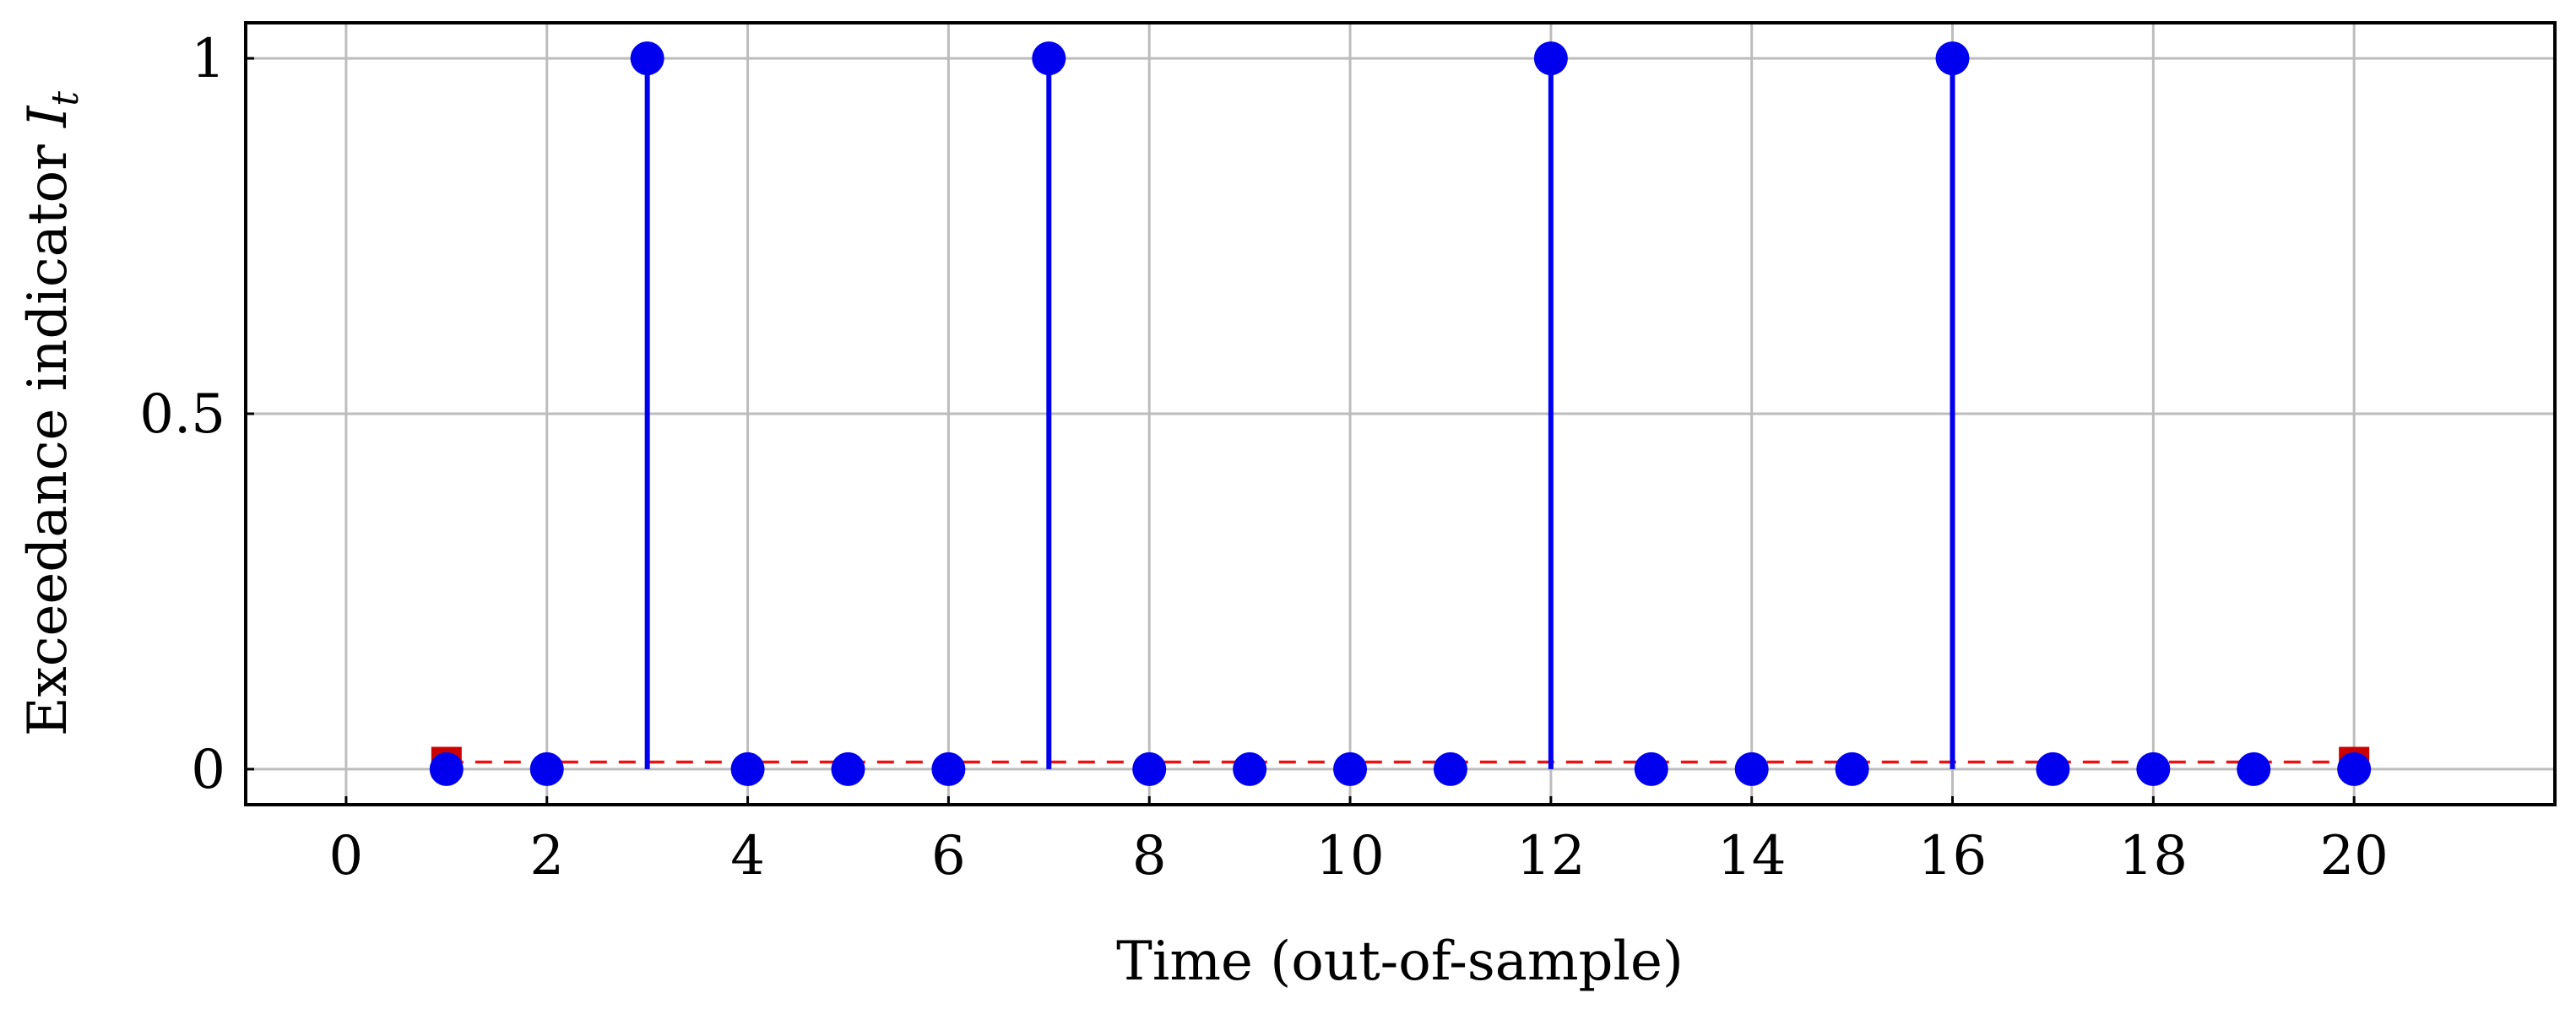  I want to click on y-axis-label: Exceedance indicator It, so click(52, 413).